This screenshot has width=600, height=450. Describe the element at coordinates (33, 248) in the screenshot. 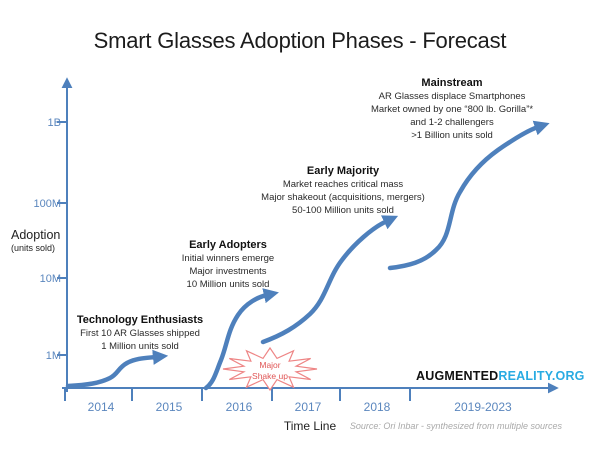

I see `y-axis-title-line2: (units sold)` at that location.